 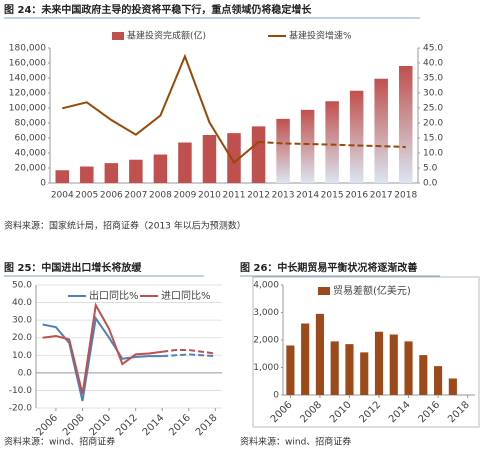 What do you see at coordinates (27, 64) in the screenshot?
I see `y-tick-label: 160,000` at bounding box center [27, 64].